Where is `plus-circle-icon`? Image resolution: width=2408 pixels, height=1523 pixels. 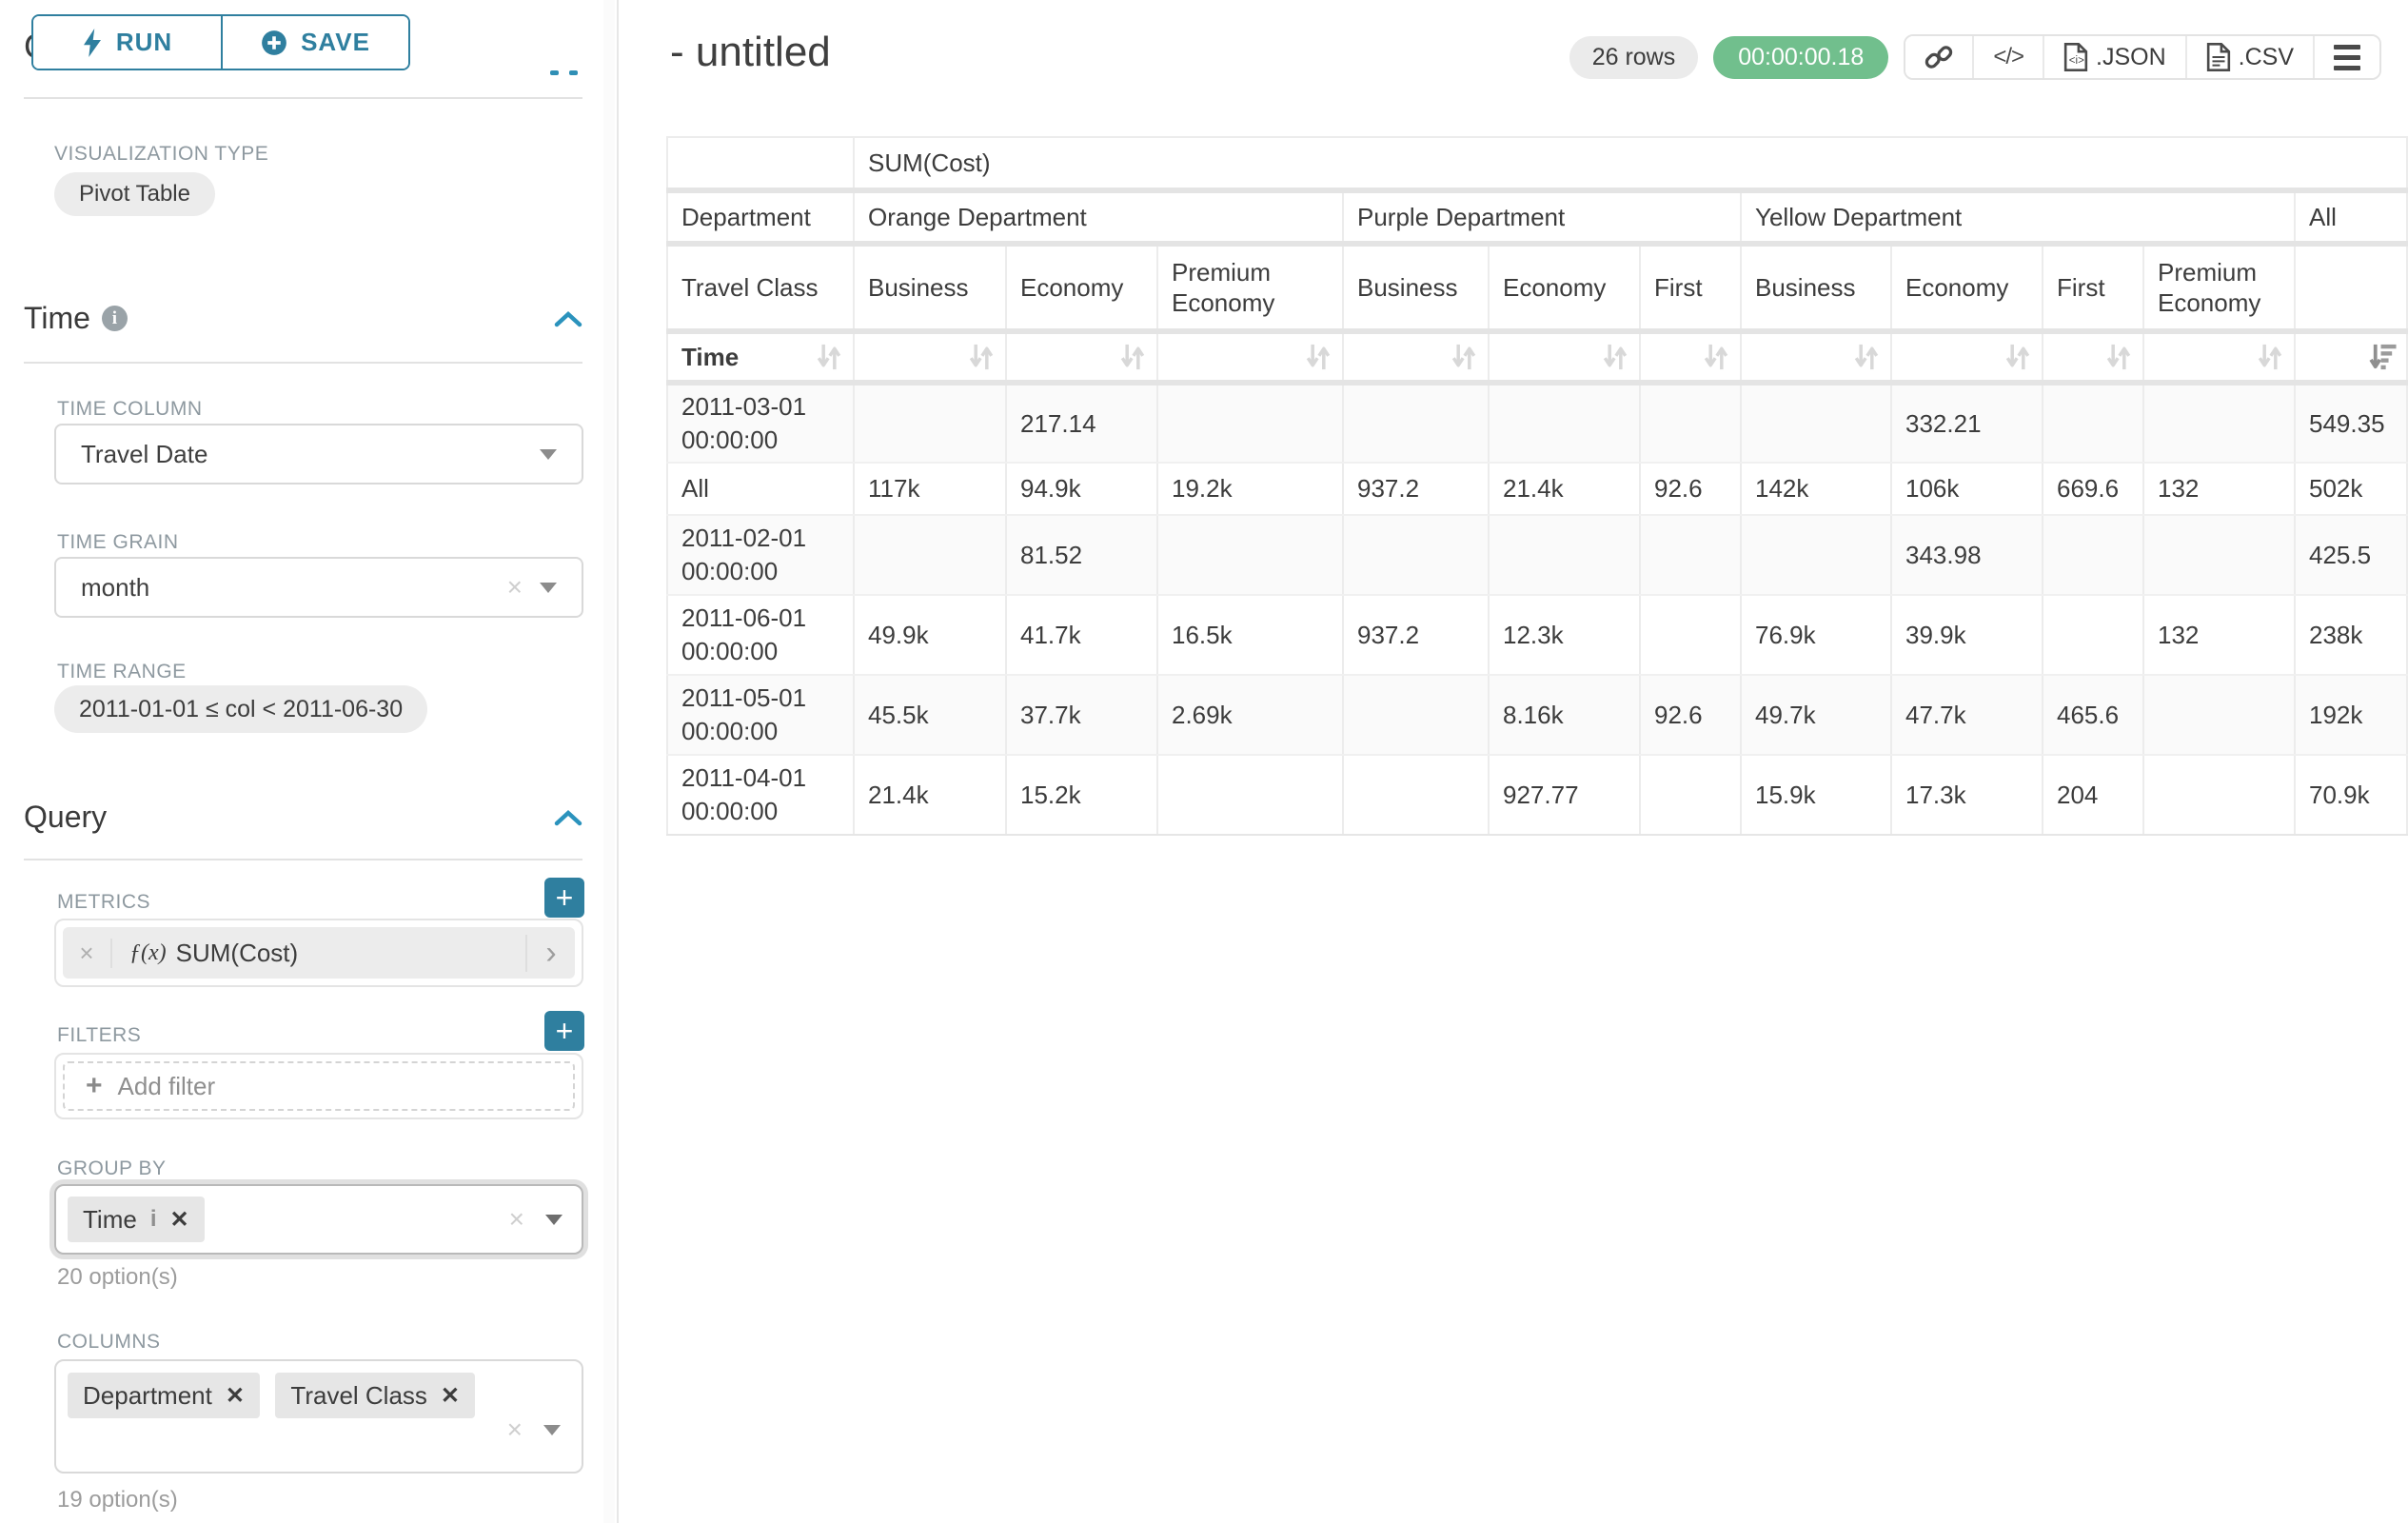
plus-circle-icon is located at coordinates (274, 43).